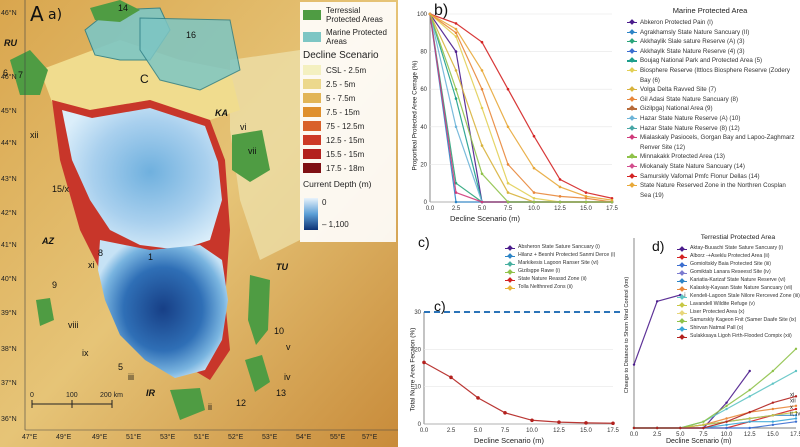 The width and height of the screenshot is (800, 447). What do you see at coordinates (715, 412) in the screenshot?
I see `chart-d-series-line` at bounding box center [715, 412].